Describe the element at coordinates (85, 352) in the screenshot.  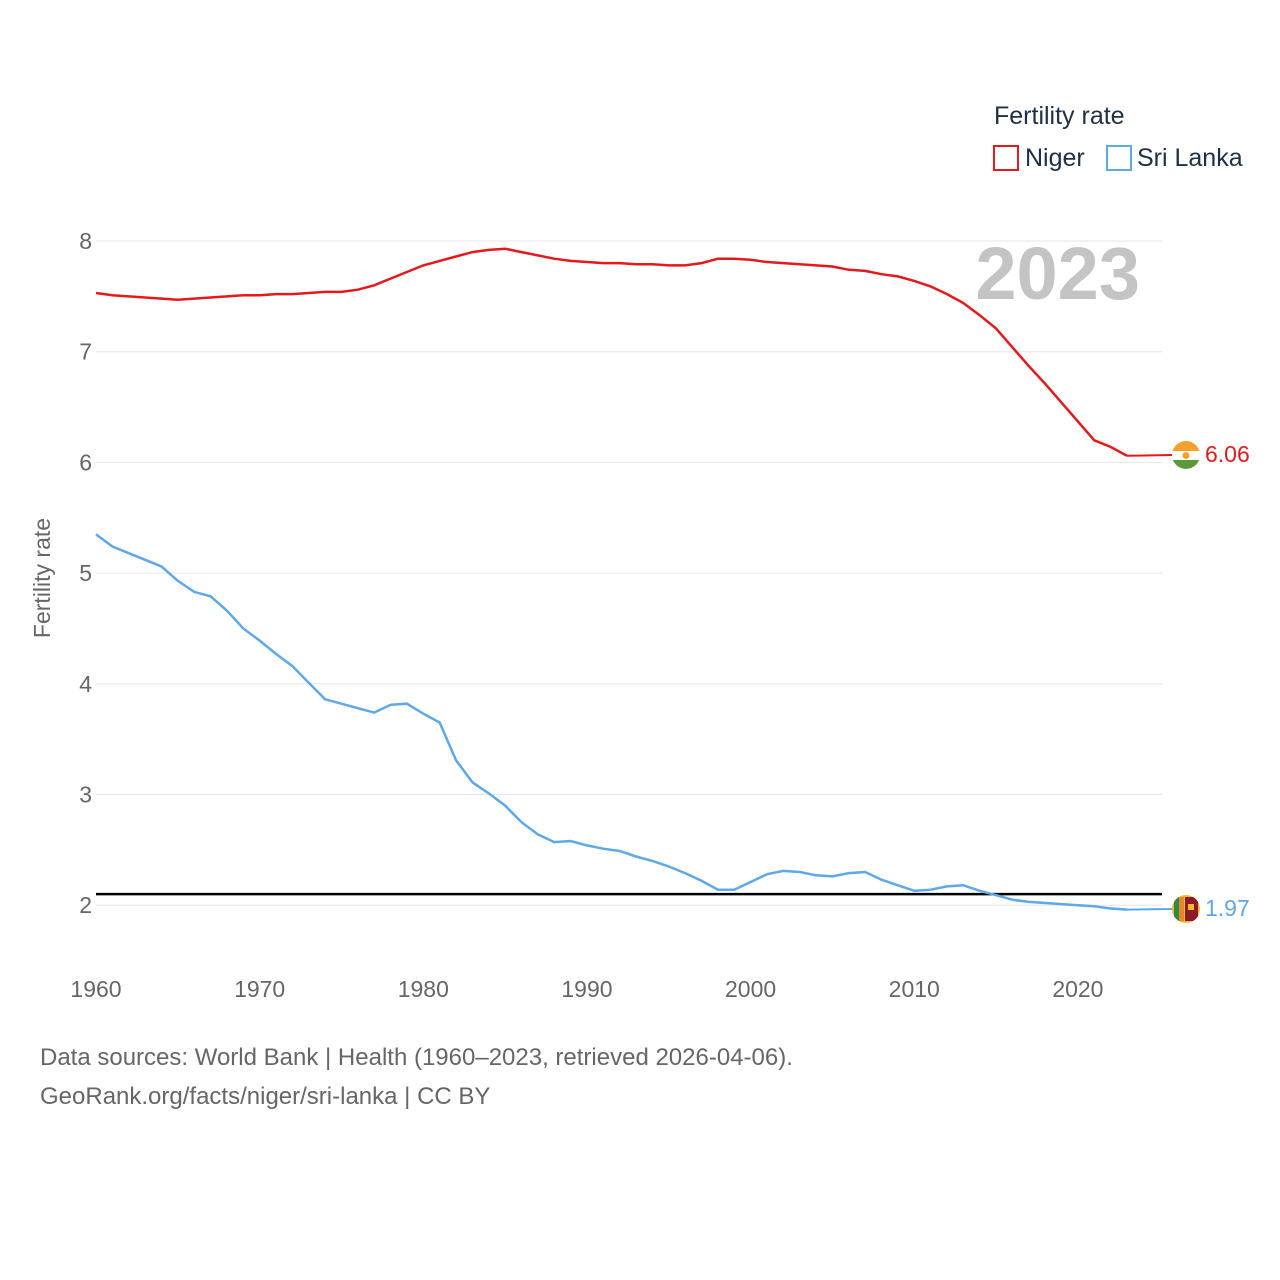
I see `y-tick-label: 7` at that location.